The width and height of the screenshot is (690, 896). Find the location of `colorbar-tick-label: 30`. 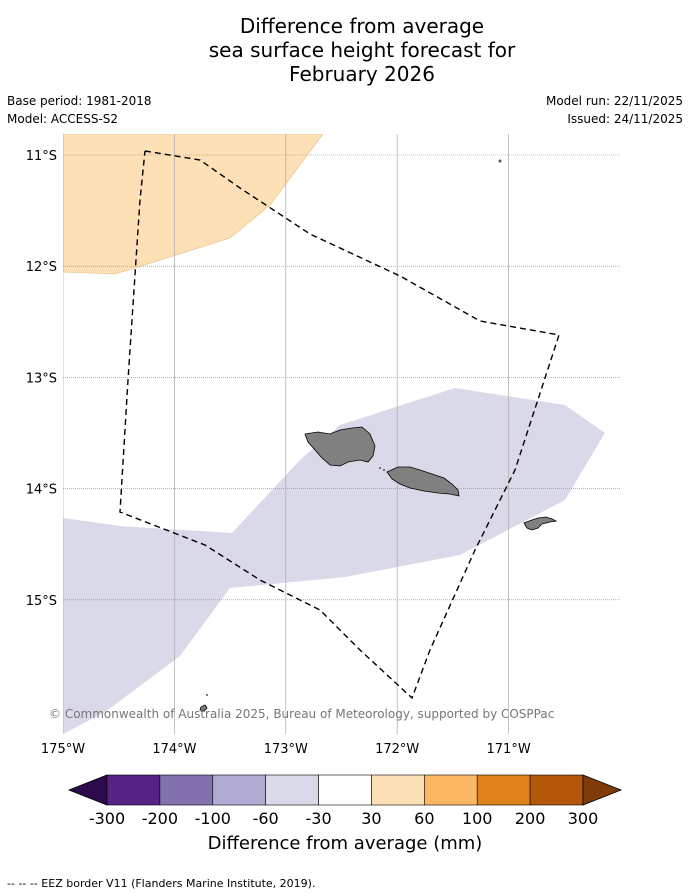

colorbar-tick-label: 30 is located at coordinates (371, 818).